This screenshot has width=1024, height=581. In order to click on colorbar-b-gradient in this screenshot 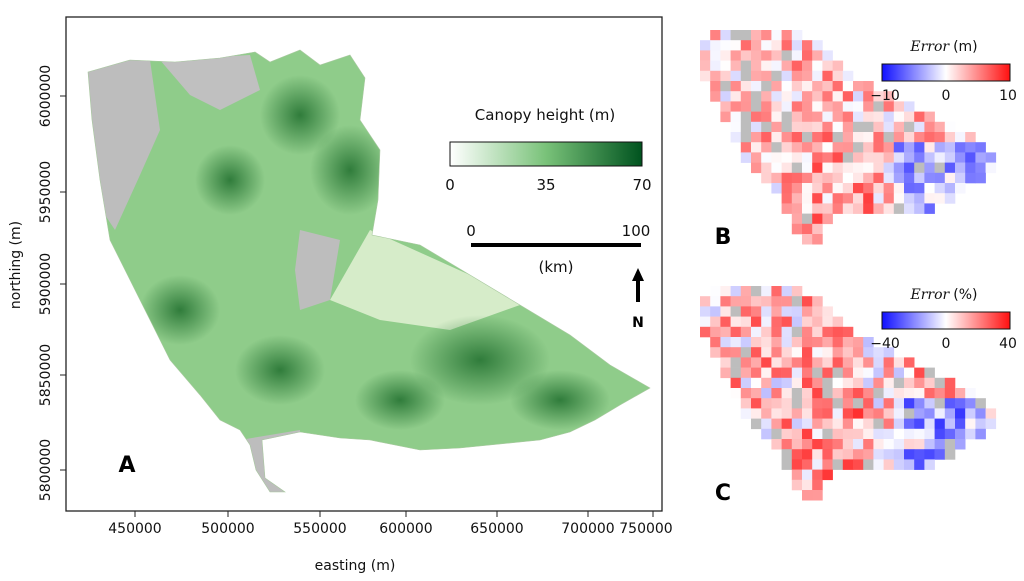, I will do `click(946, 72)`.